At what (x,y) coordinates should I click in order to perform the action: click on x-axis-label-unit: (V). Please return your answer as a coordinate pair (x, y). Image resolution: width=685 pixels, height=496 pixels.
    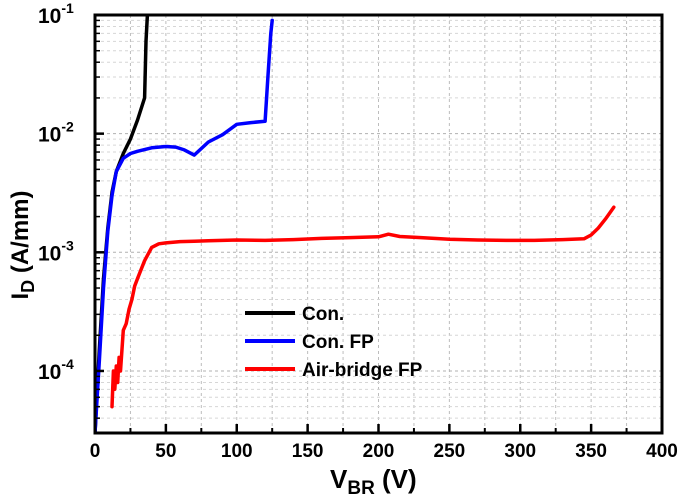
    Looking at the image, I should click on (396, 479).